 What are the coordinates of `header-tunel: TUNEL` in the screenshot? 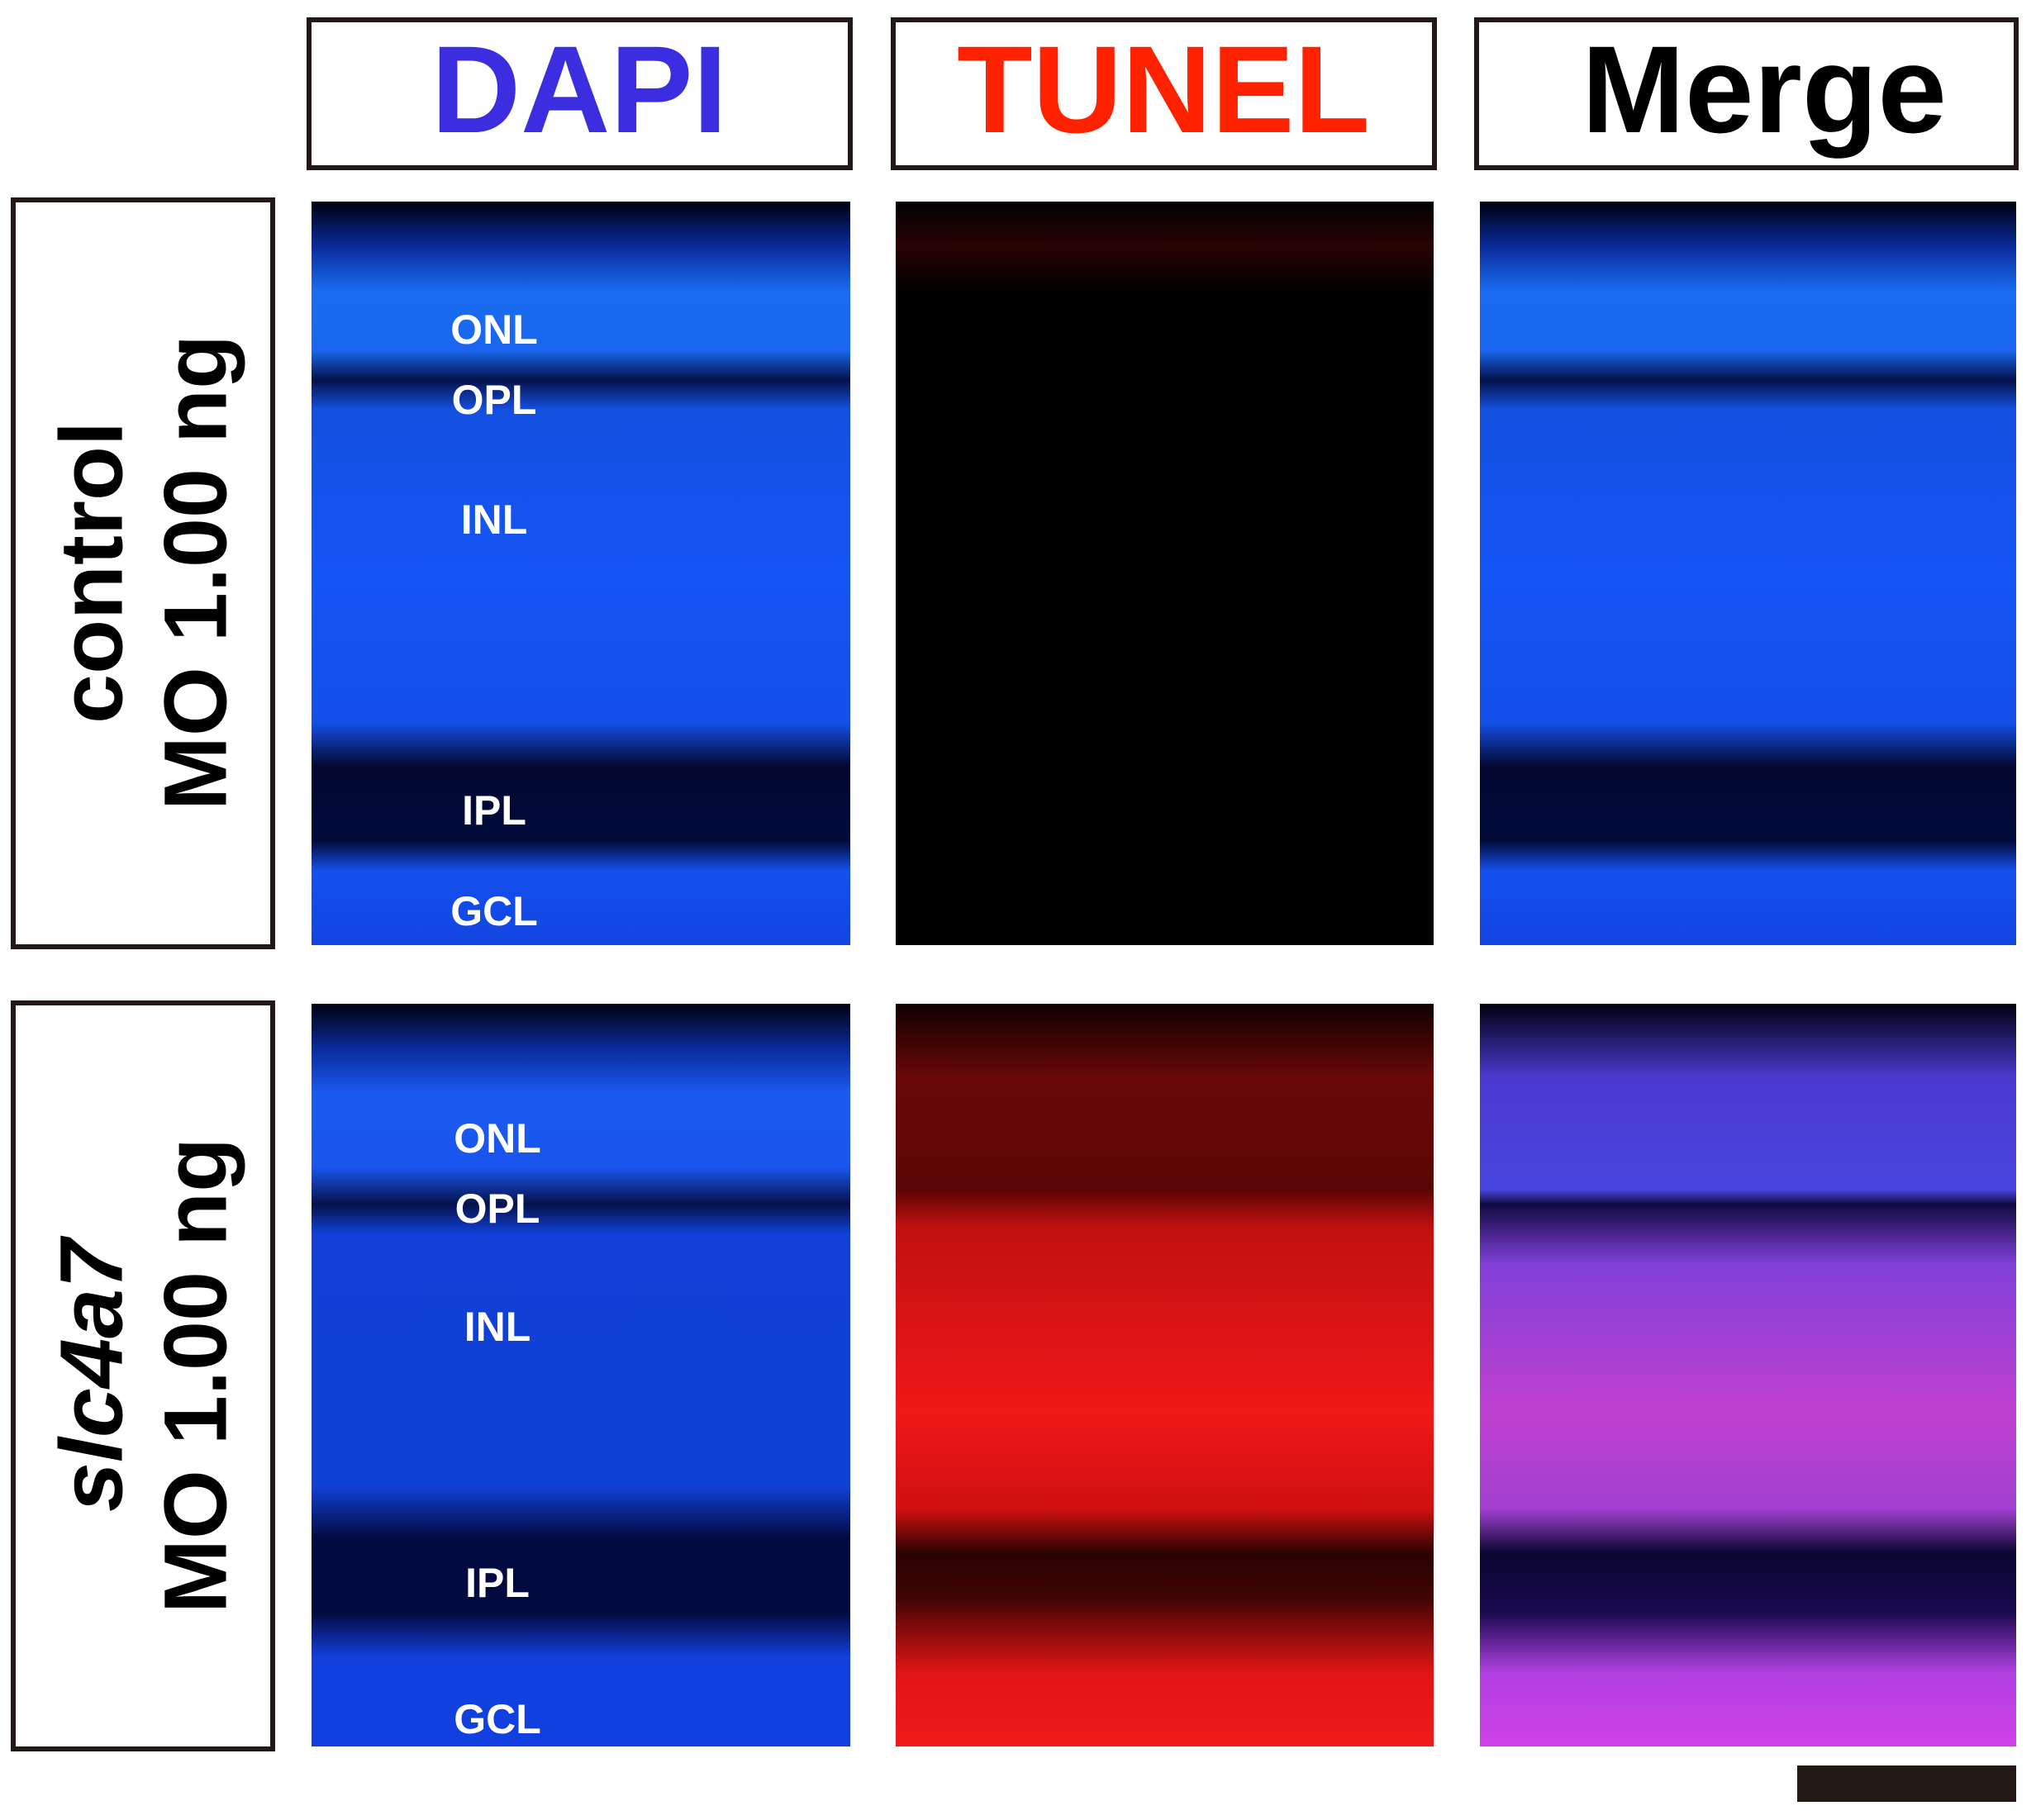 It's located at (1164, 89).